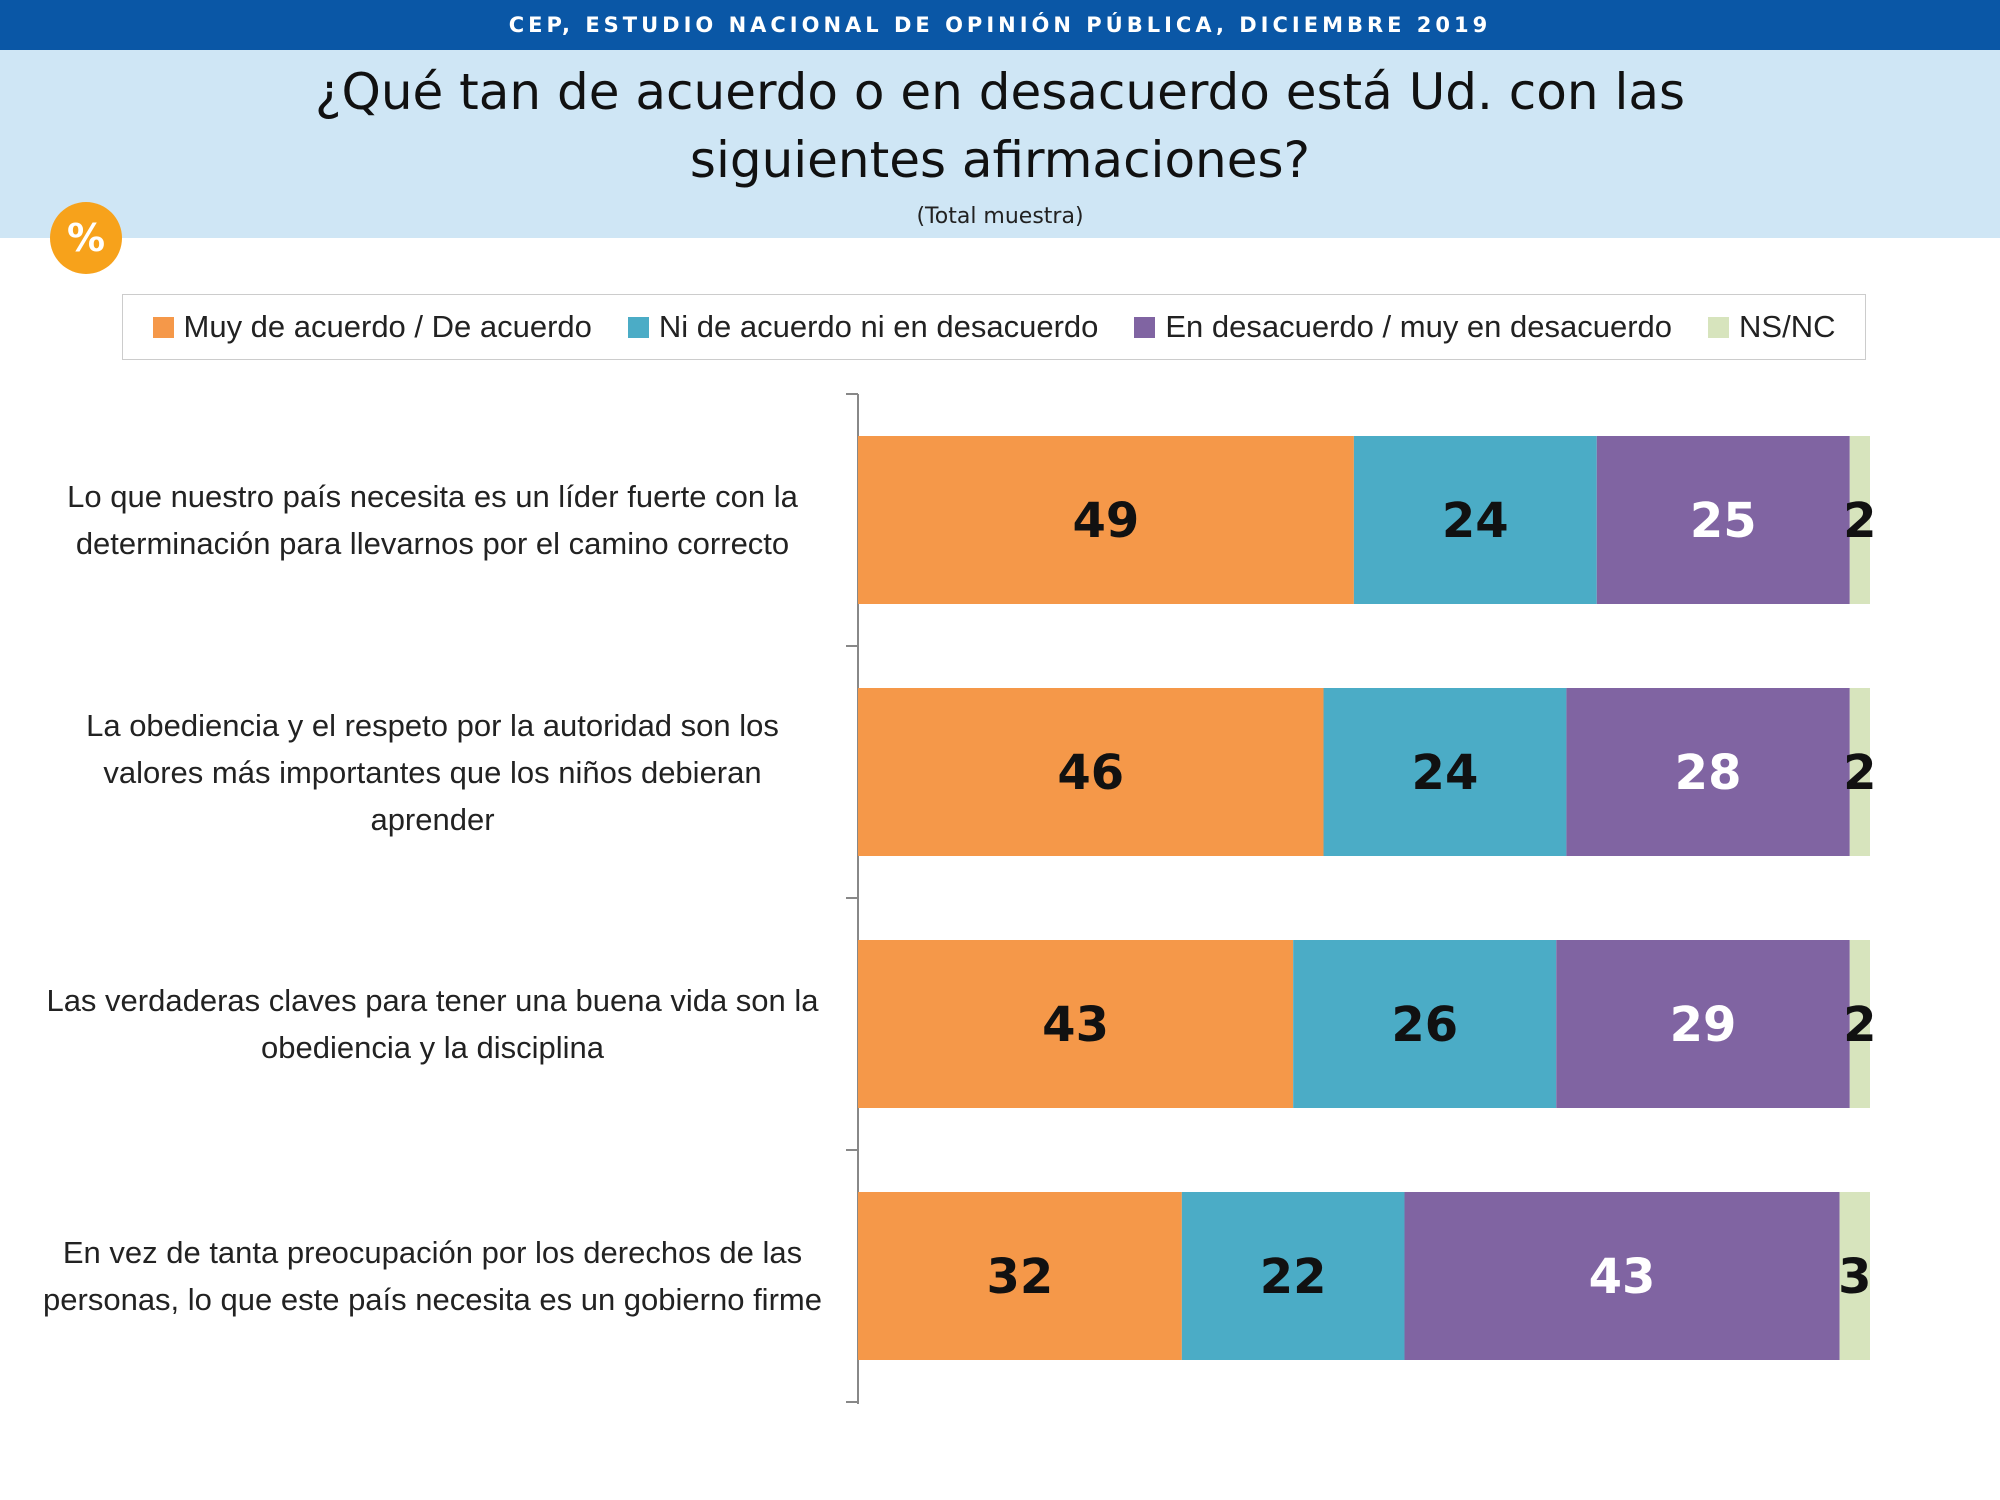 The height and width of the screenshot is (1500, 2000). Describe the element at coordinates (1000, 216) in the screenshot. I see `chart-subtitle: (Total muestra)` at that location.